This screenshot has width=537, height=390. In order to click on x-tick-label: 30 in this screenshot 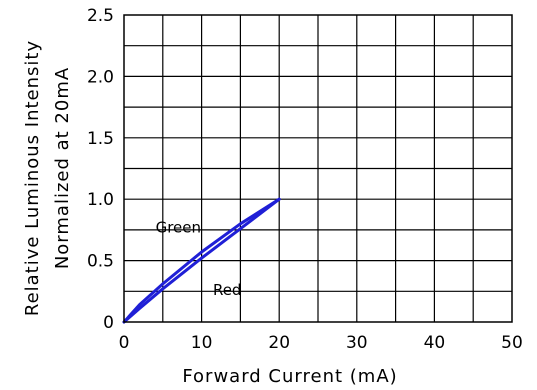, I will do `click(357, 343)`.